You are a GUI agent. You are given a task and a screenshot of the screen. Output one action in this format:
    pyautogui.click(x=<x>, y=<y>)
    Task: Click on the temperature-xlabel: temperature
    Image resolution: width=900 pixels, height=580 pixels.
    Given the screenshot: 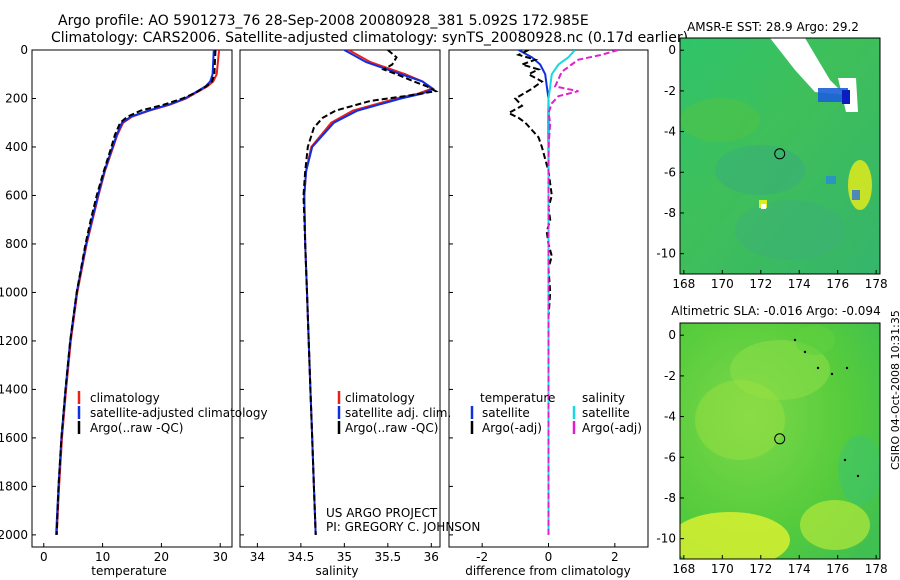 What is the action you would take?
    pyautogui.click(x=128, y=571)
    